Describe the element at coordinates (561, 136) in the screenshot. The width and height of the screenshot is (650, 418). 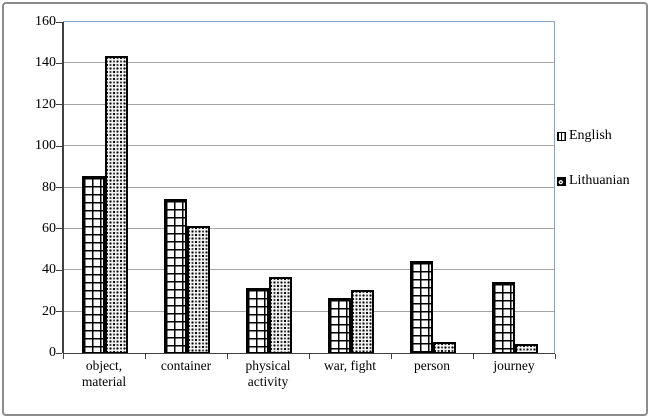
I see `english-series-marker-icon` at that location.